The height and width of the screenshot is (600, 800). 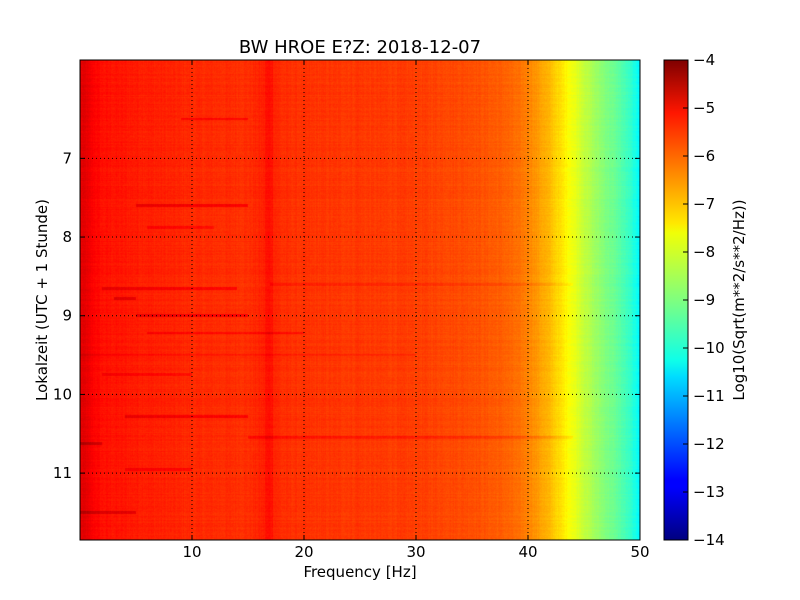 What do you see at coordinates (359, 572) in the screenshot?
I see `x-axis-label: Frequency [Hz]` at bounding box center [359, 572].